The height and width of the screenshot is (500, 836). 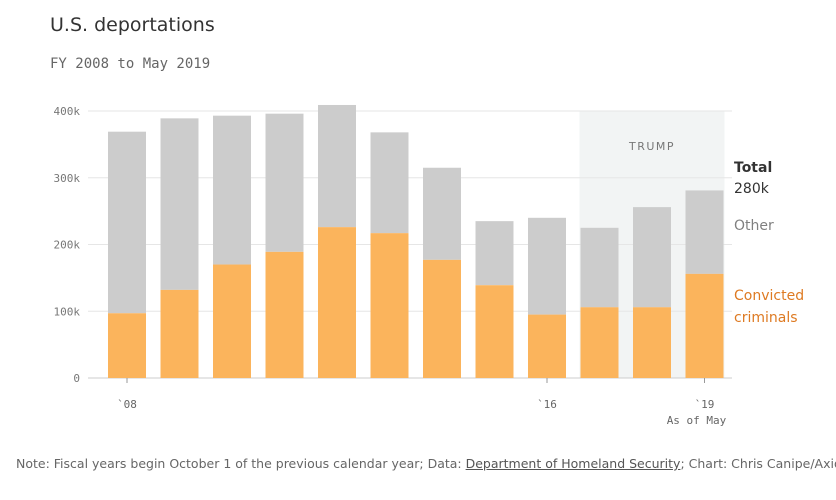 I want to click on source-link: Department of Homeland Security, so click(x=573, y=463).